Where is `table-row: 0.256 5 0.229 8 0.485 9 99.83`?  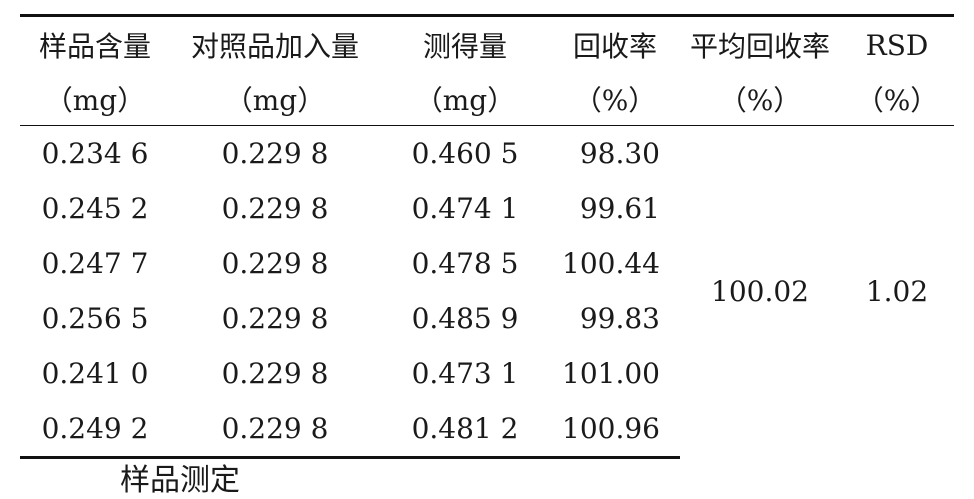
table-row: 0.256 5 0.229 8 0.485 9 99.83 is located at coordinates (487, 318).